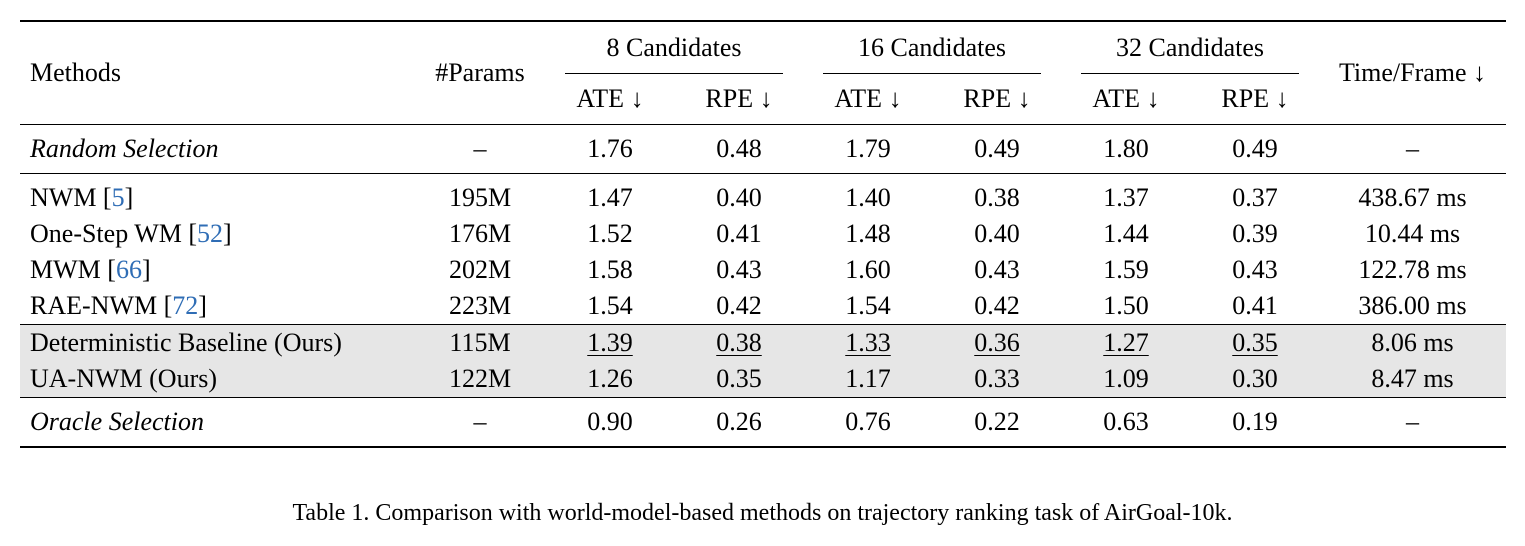 The height and width of the screenshot is (546, 1525). What do you see at coordinates (610, 99) in the screenshot?
I see `ate-header-8: ATE ↓` at bounding box center [610, 99].